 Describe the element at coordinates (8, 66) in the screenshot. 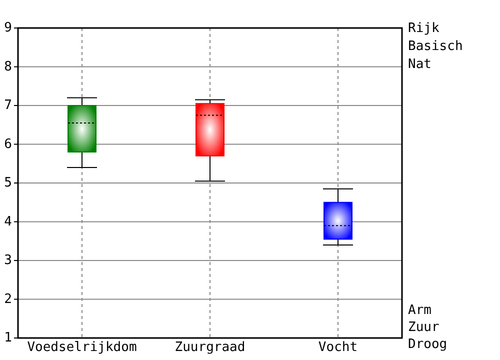

I see `y-tick-label: 8` at that location.